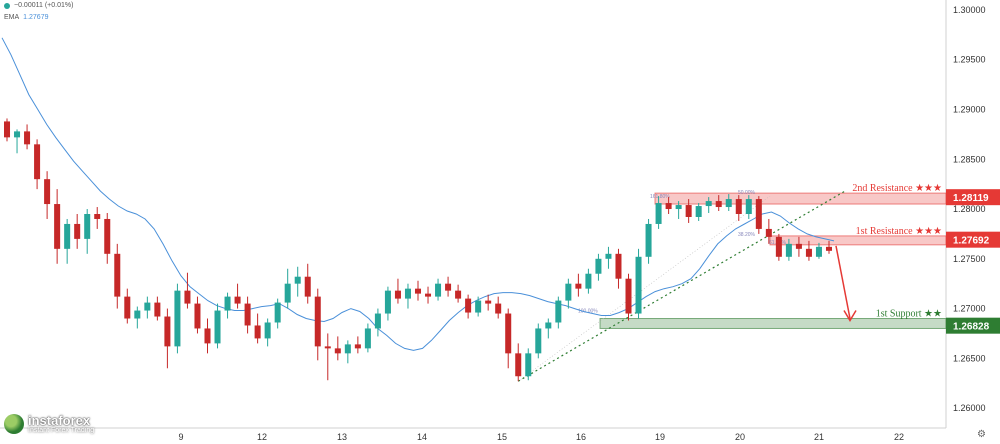 The width and height of the screenshot is (1000, 444). I want to click on y-tick-label: 1.26000, so click(969, 408).